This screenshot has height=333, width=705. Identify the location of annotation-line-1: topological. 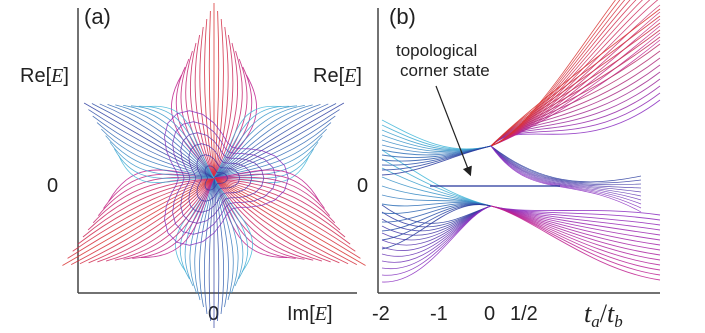
(436, 50).